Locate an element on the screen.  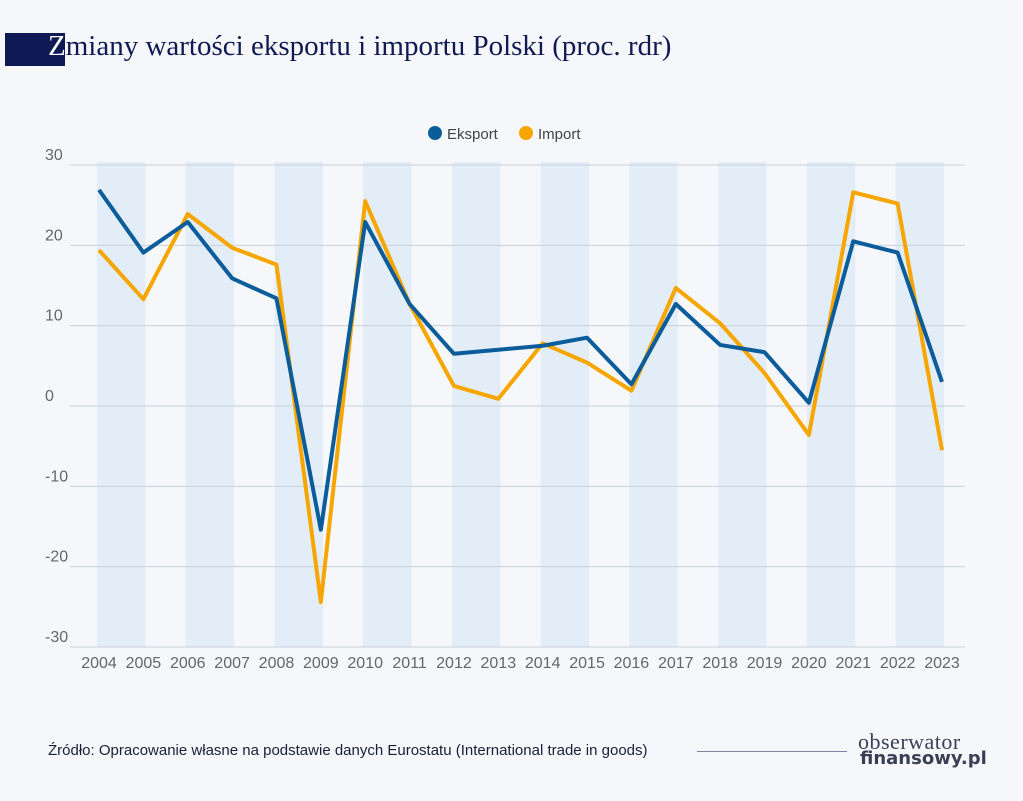
x-tick-label: 2018 is located at coordinates (720, 663).